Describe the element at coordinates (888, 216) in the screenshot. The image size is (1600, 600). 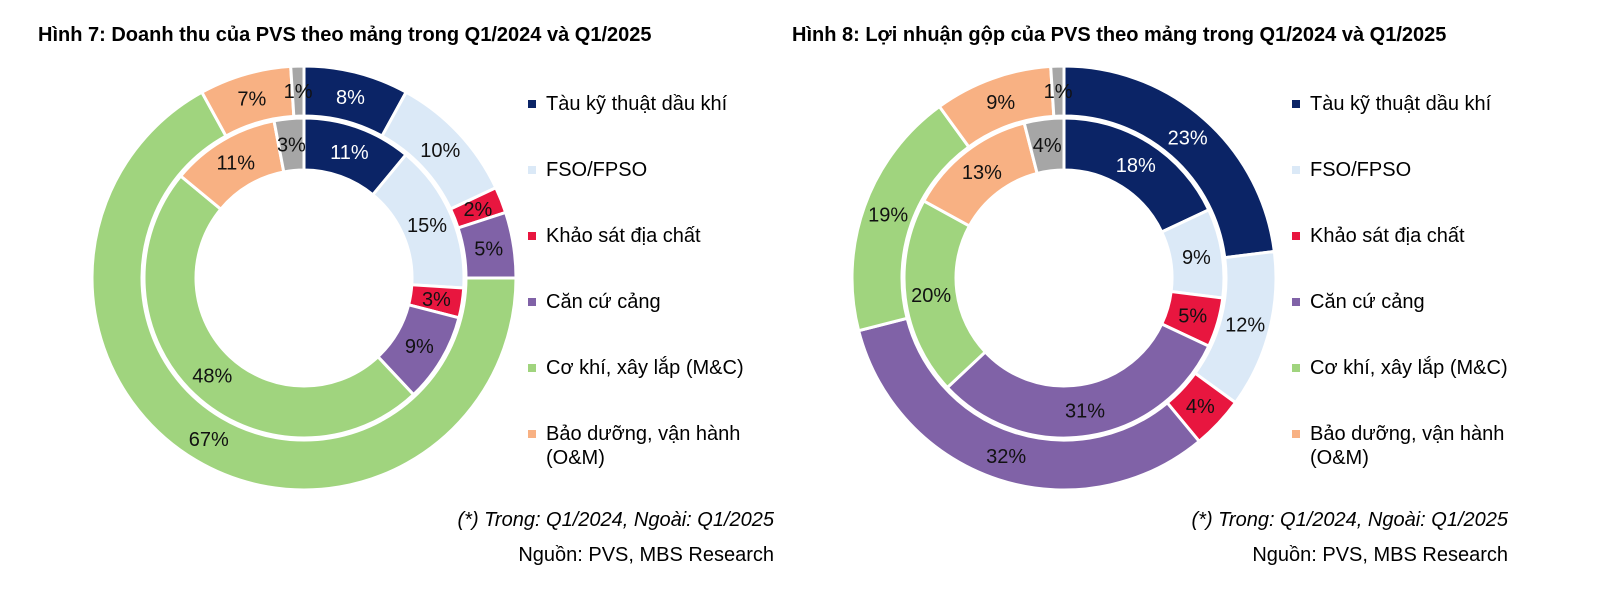
I see `data-label: 19%` at that location.